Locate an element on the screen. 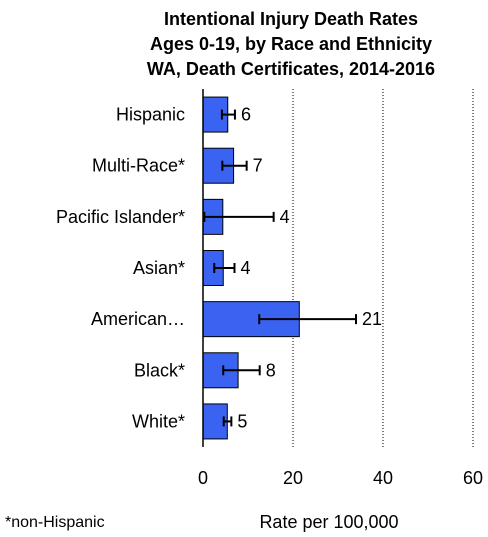 This screenshot has height=537, width=488. x-tick-label-0: 0 is located at coordinates (203, 478).